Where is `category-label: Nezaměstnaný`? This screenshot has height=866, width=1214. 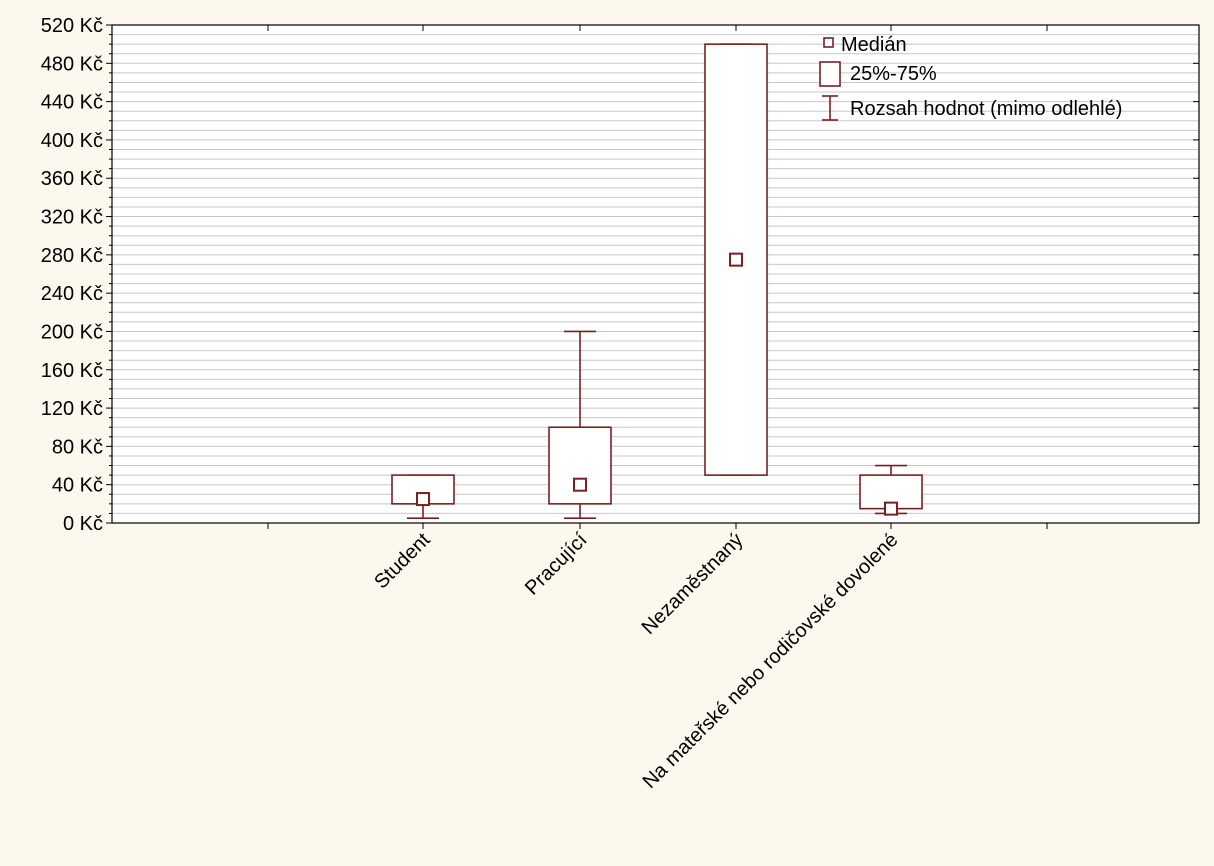
category-label: Nezaměstnaný is located at coordinates (693, 584).